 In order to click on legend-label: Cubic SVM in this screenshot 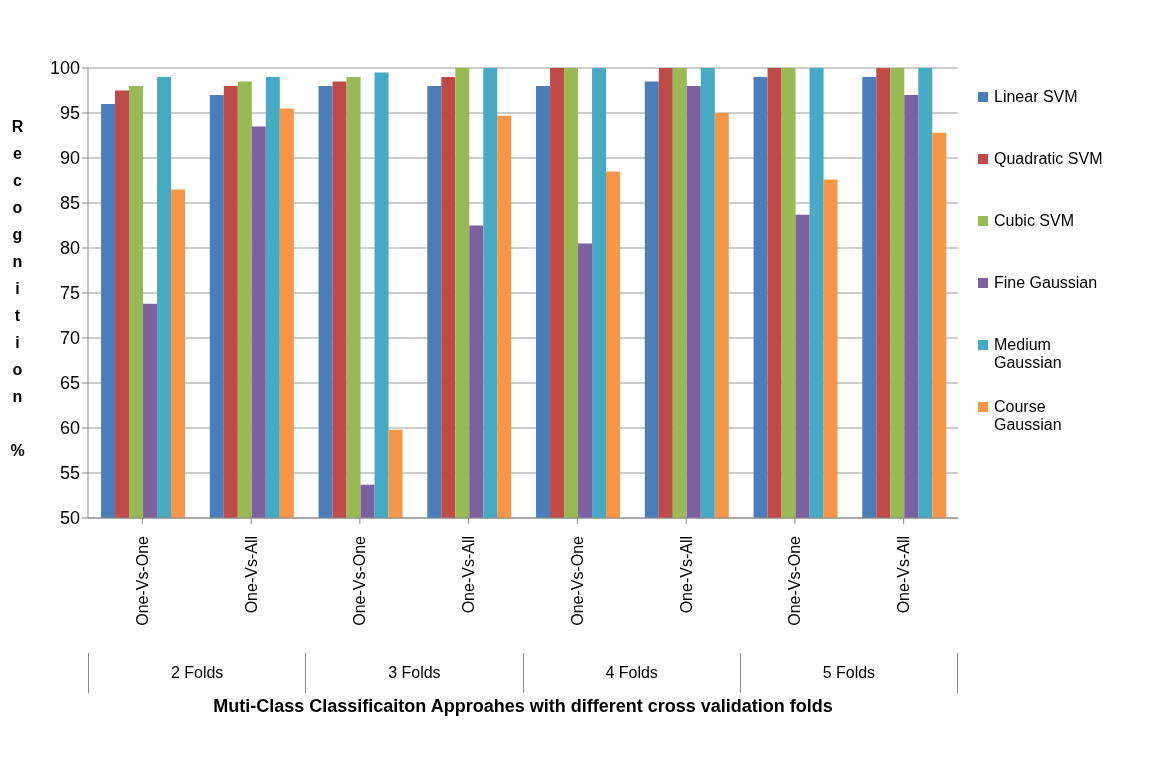, I will do `click(1035, 221)`.